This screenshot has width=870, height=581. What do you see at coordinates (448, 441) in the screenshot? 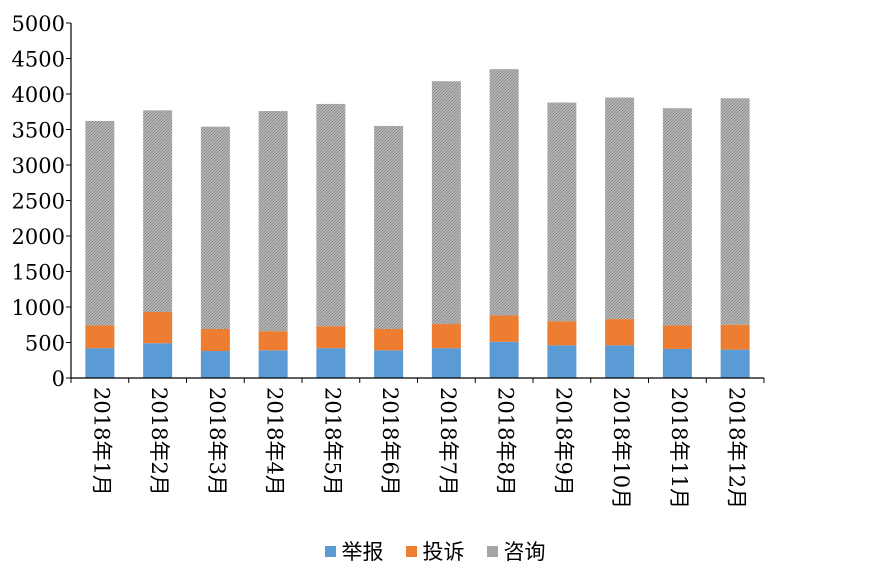
I see `x-tick-label: 2018年7月` at bounding box center [448, 441].